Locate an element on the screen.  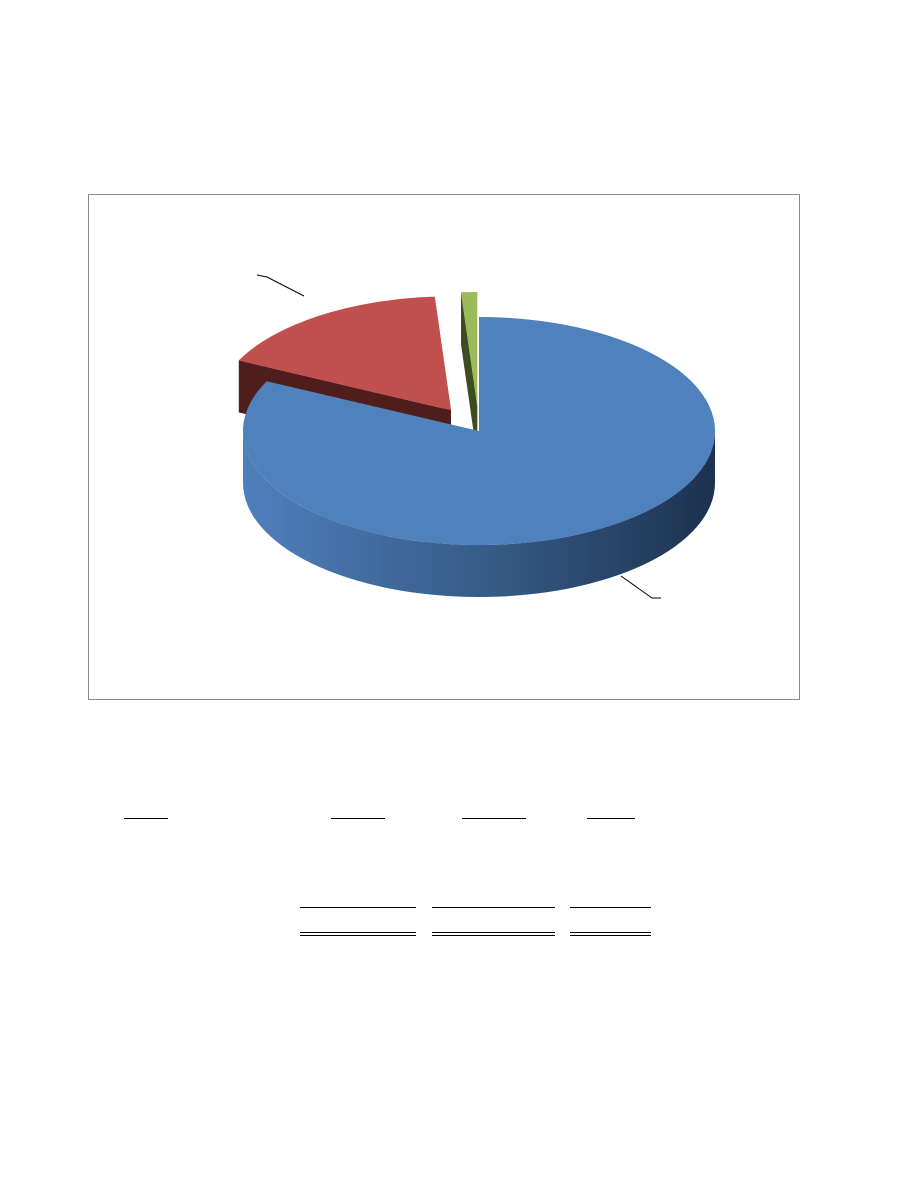
pie-slice-green is located at coordinates (469, 375).